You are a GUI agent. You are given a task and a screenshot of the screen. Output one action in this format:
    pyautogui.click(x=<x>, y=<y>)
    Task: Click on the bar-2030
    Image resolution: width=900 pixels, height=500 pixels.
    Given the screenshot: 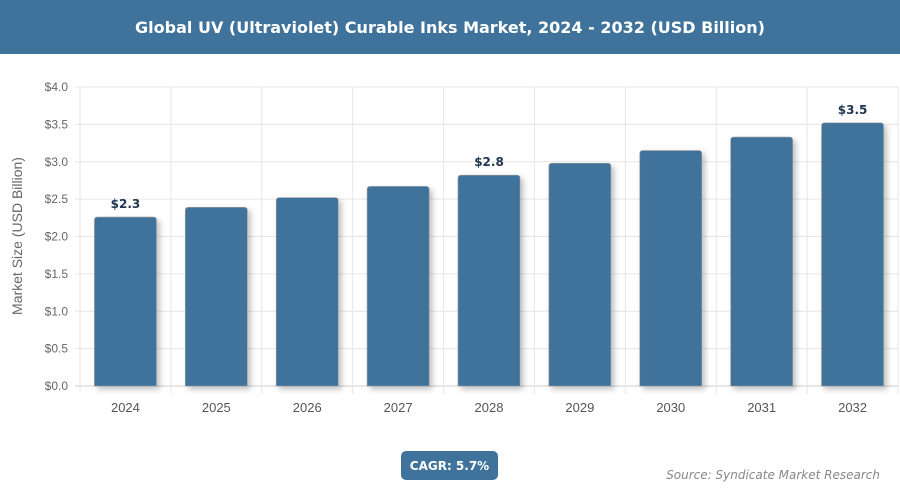 What is the action you would take?
    pyautogui.click(x=671, y=268)
    